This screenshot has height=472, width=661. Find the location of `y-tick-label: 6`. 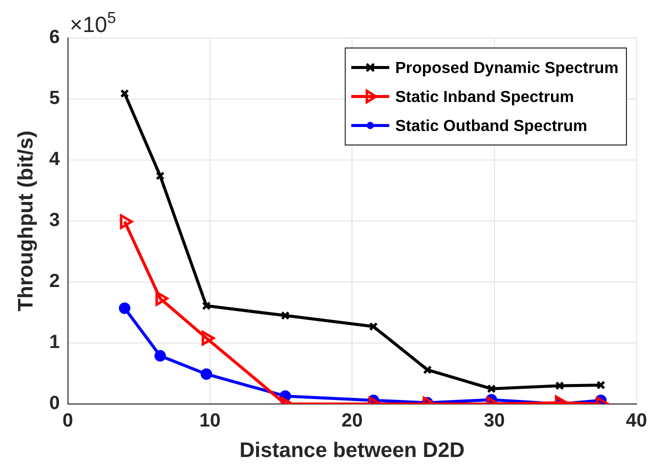

y-tick-label: 6 is located at coordinates (54, 37).